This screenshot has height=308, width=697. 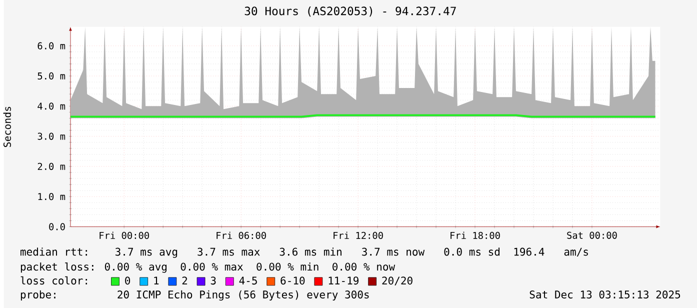 What do you see at coordinates (52, 76) in the screenshot?
I see `y-tick-label: 5.0 m` at bounding box center [52, 76].